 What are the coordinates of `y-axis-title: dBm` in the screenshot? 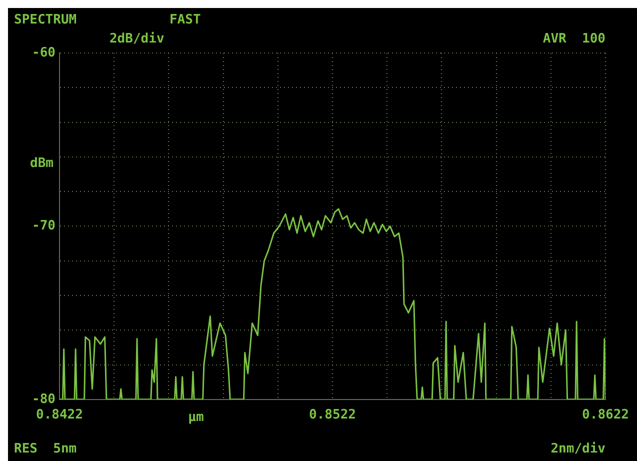 It's located at (42, 164).